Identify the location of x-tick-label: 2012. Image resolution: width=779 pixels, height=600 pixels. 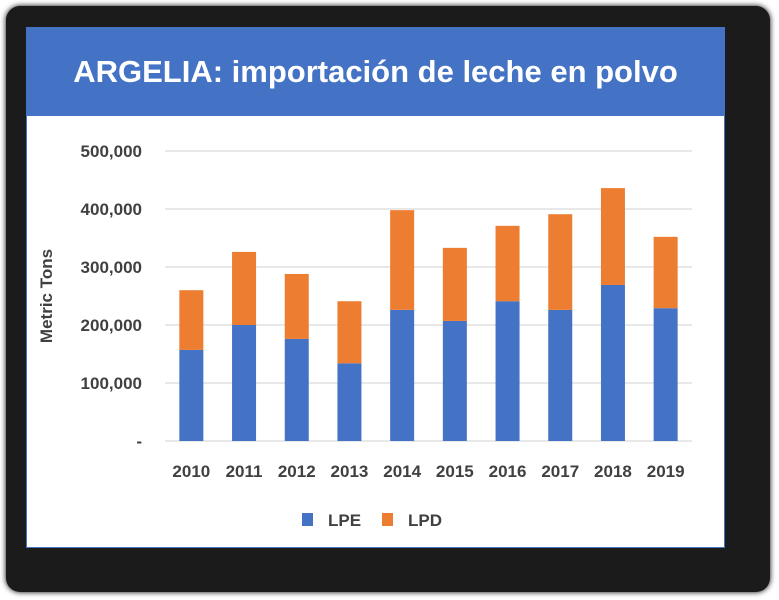
(297, 471).